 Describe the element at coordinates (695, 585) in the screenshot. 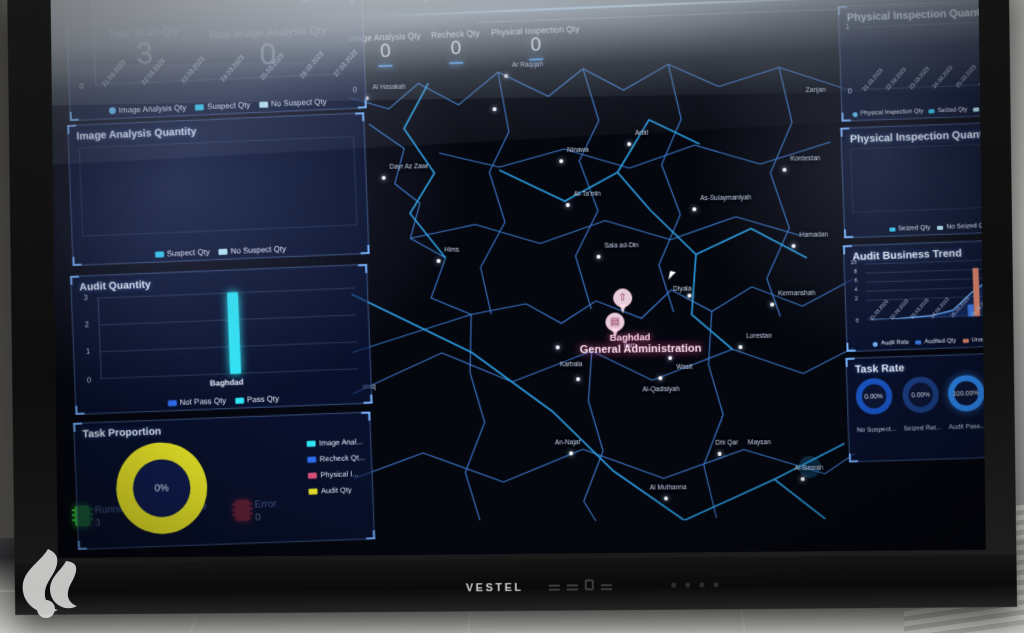

I see `monitor-leds` at that location.